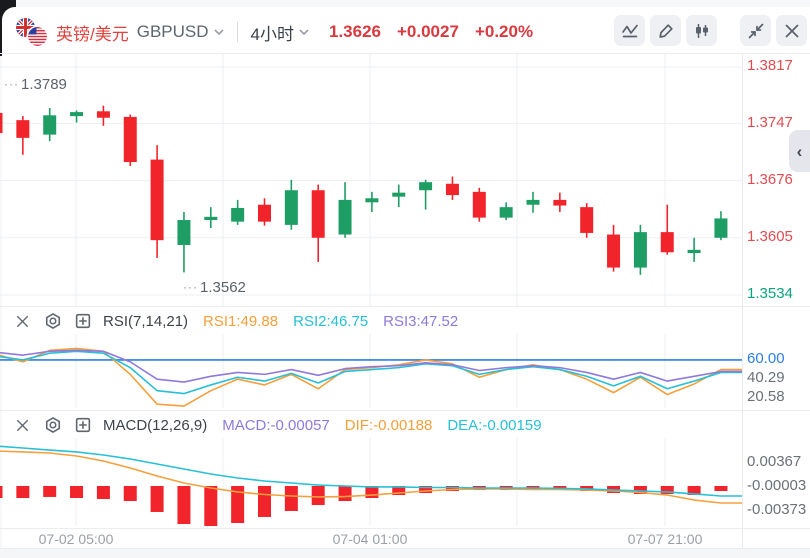  I want to click on axis-label: 1.3676, so click(770, 180).